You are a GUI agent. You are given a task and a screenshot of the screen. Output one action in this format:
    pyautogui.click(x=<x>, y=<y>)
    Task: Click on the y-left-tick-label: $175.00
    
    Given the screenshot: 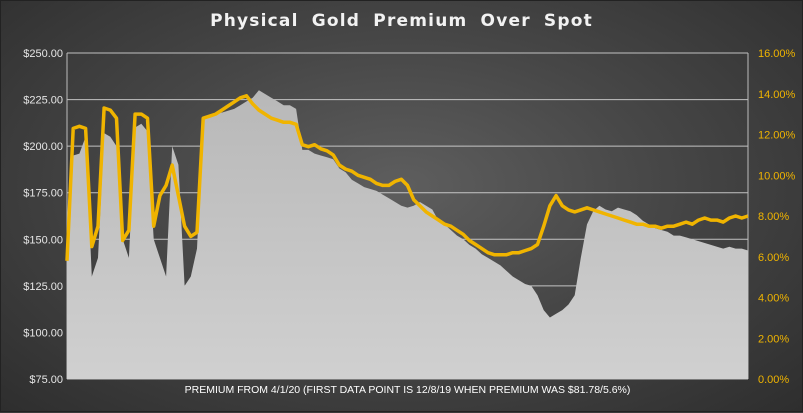 What is the action you would take?
    pyautogui.click(x=43, y=194)
    